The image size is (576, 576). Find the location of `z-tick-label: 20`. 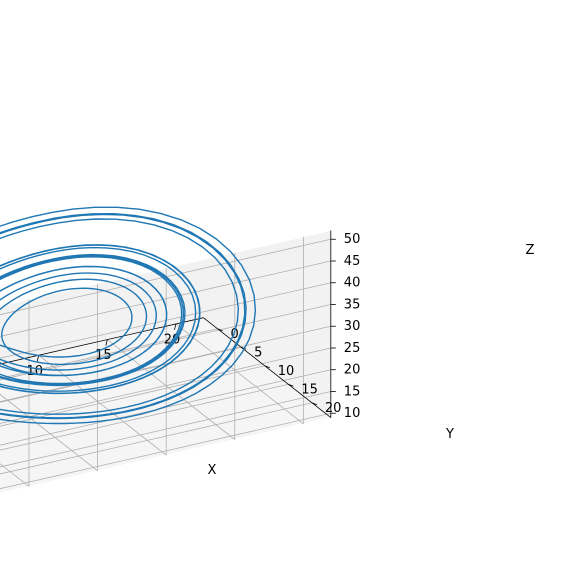

z-tick-label: 20 is located at coordinates (352, 370).